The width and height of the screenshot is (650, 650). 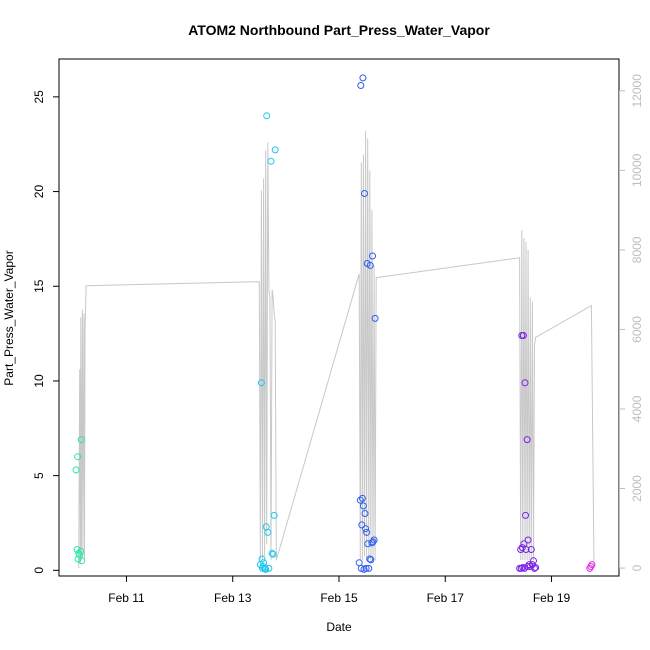 I want to click on x-axis-label: Date, so click(x=339, y=627).